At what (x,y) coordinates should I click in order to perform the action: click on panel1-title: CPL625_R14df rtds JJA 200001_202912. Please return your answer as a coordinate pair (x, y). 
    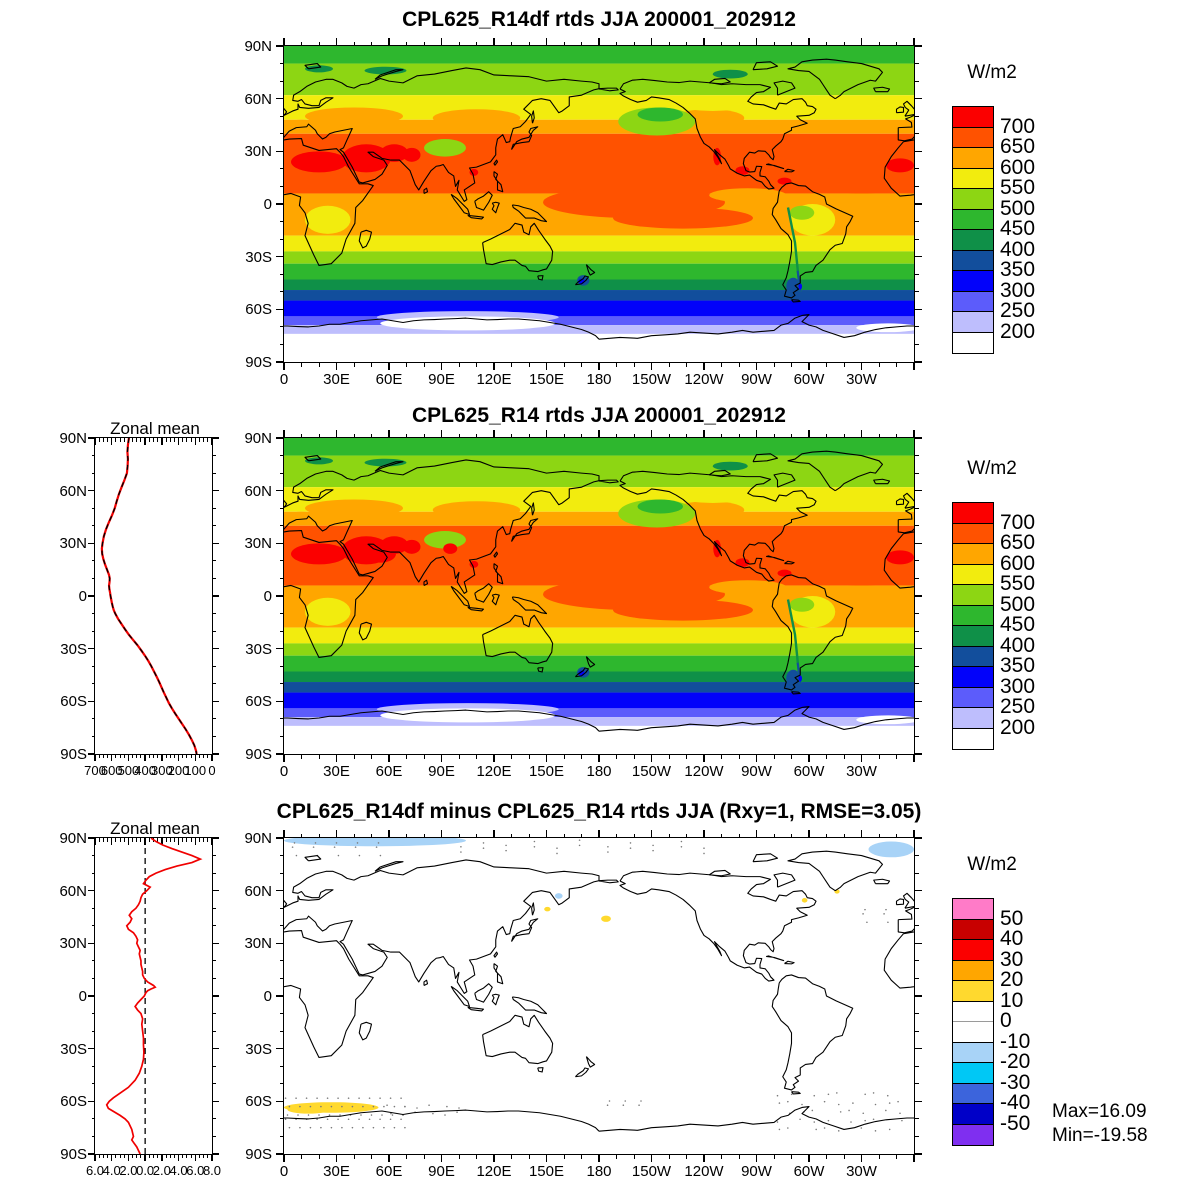
    Looking at the image, I should click on (599, 19).